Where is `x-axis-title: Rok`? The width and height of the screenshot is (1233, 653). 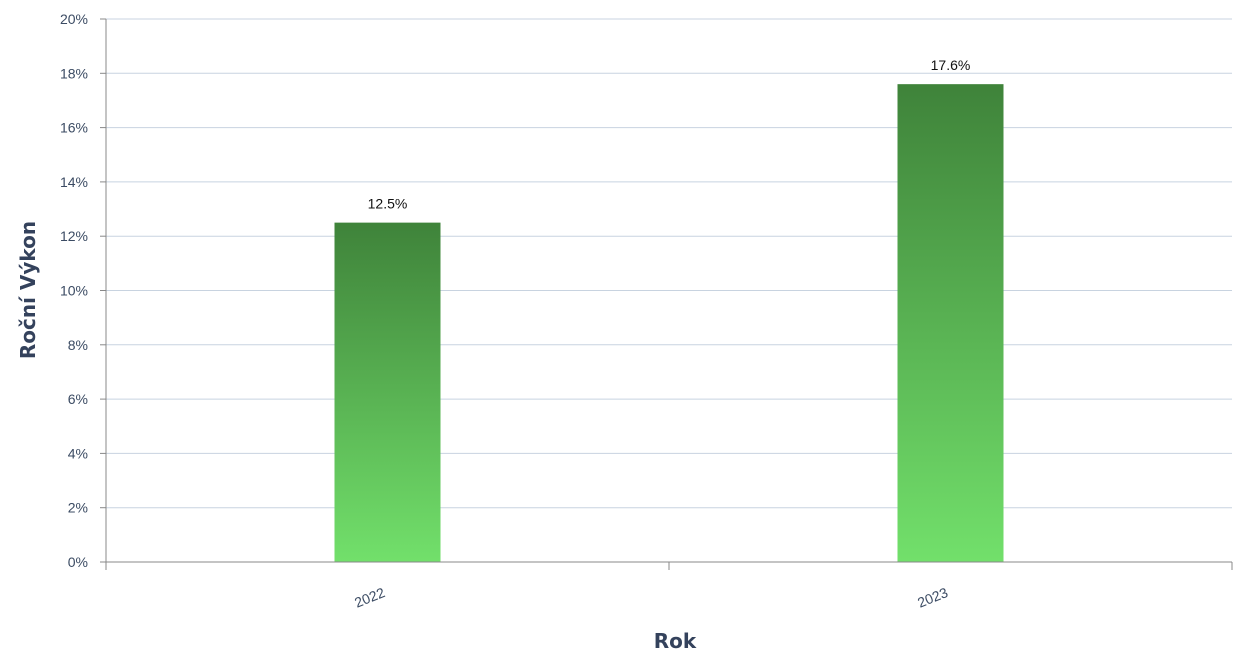
x-axis-title: Rok is located at coordinates (675, 641).